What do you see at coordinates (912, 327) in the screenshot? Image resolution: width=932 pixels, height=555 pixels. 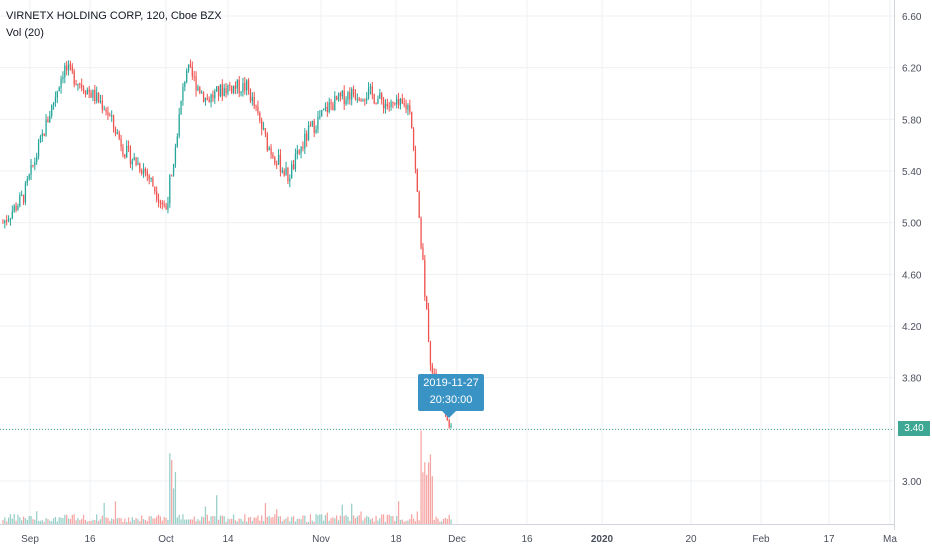 I see `y-tick-label: 4.20` at bounding box center [912, 327].